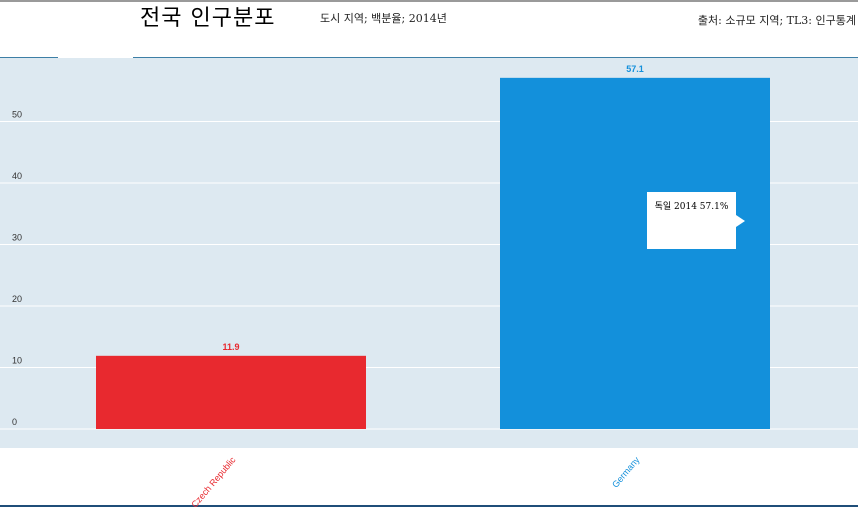  Describe the element at coordinates (17, 361) in the screenshot. I see `y-tick-label: 10` at that location.